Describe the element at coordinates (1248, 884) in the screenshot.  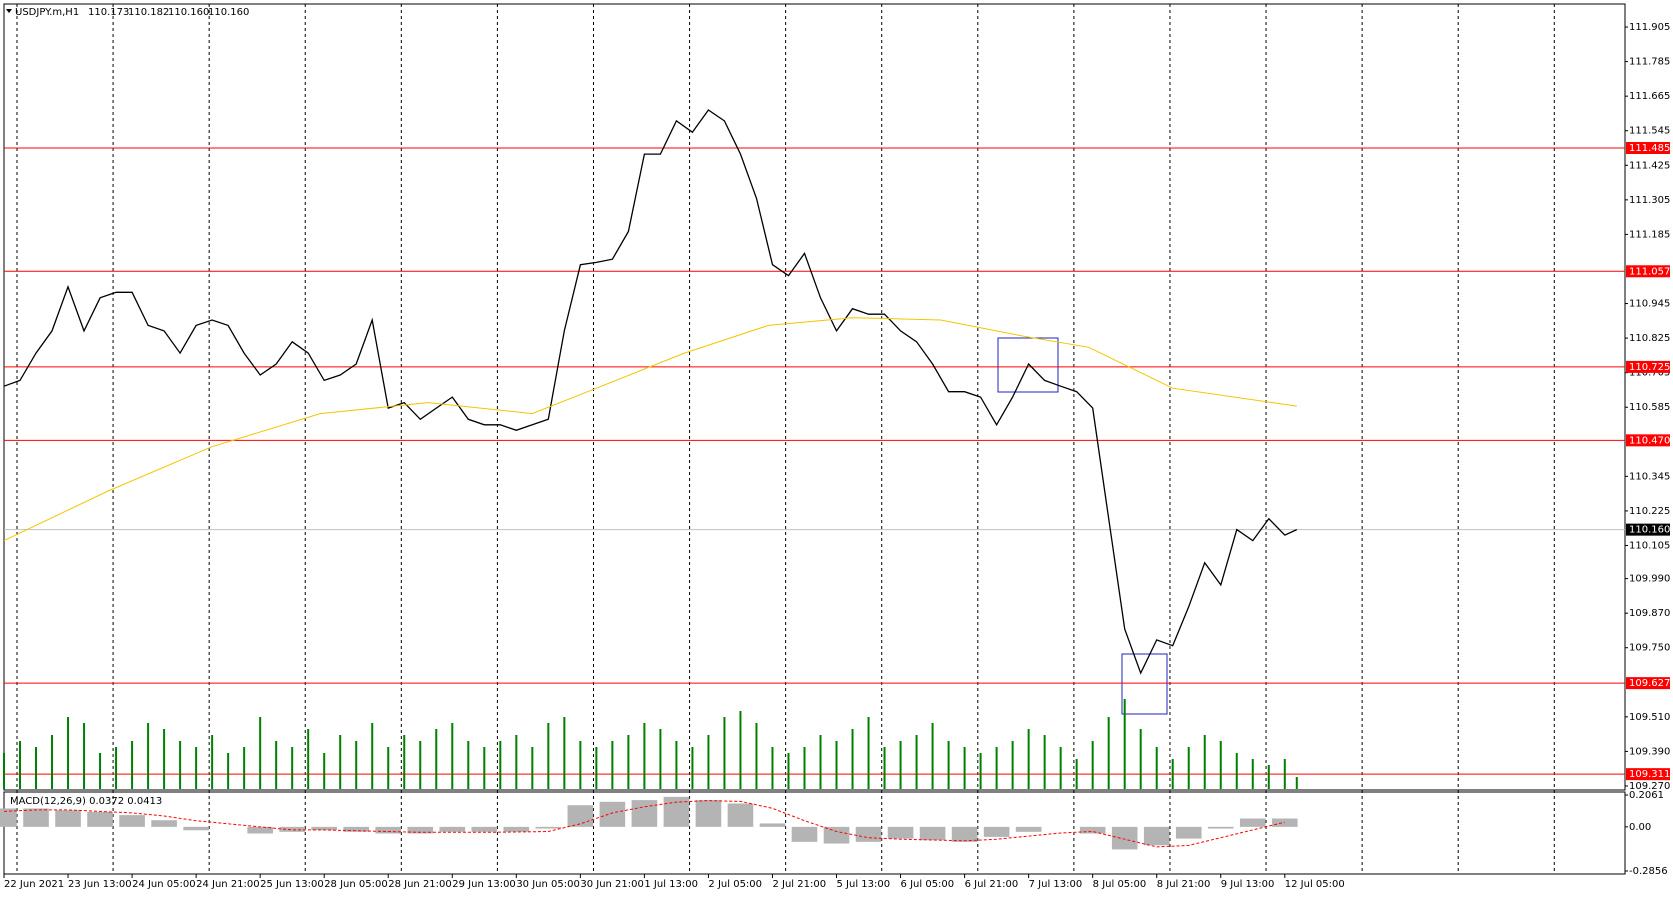
I see `x-tick-label: 9 Jul 13:00` at that location.